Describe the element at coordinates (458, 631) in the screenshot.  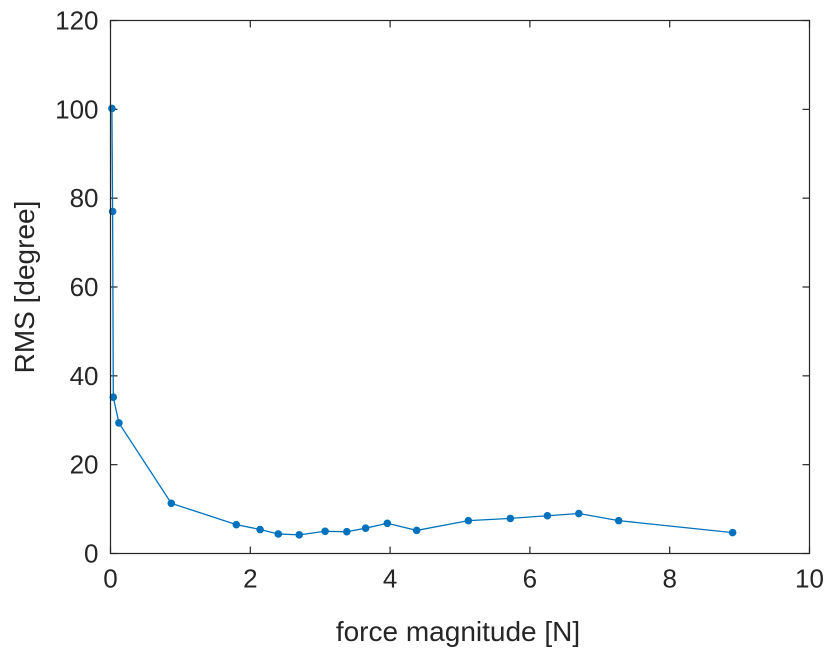
I see `x-axis-label: force magnitude [N]` at that location.